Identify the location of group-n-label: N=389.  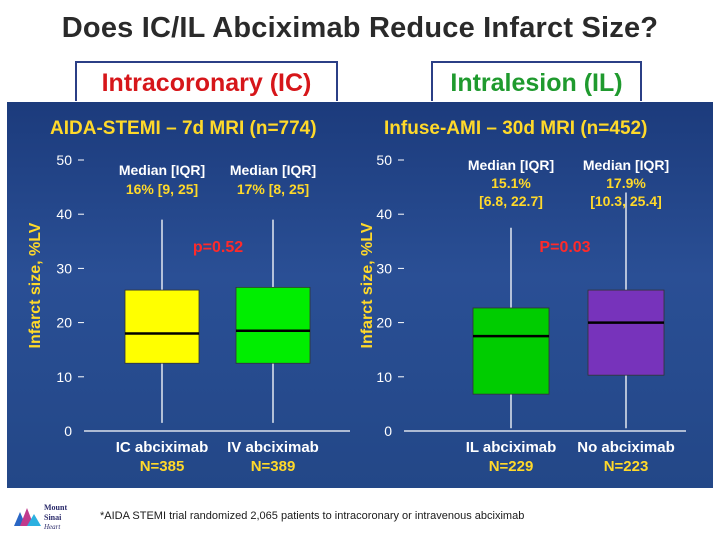
(273, 466).